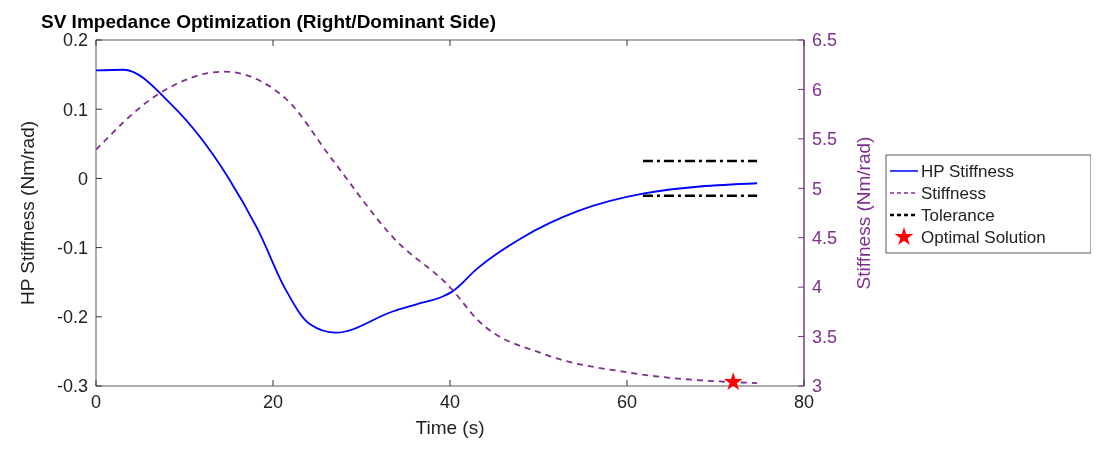 This screenshot has width=1099, height=451. I want to click on y2-tick-label: 4.5, so click(825, 238).